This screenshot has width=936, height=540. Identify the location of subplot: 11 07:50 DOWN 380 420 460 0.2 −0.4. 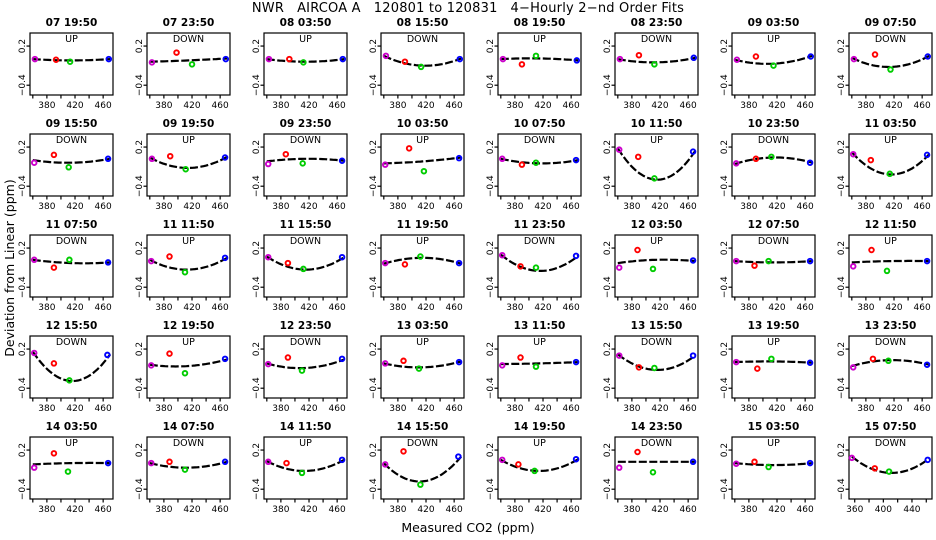
(66, 266).